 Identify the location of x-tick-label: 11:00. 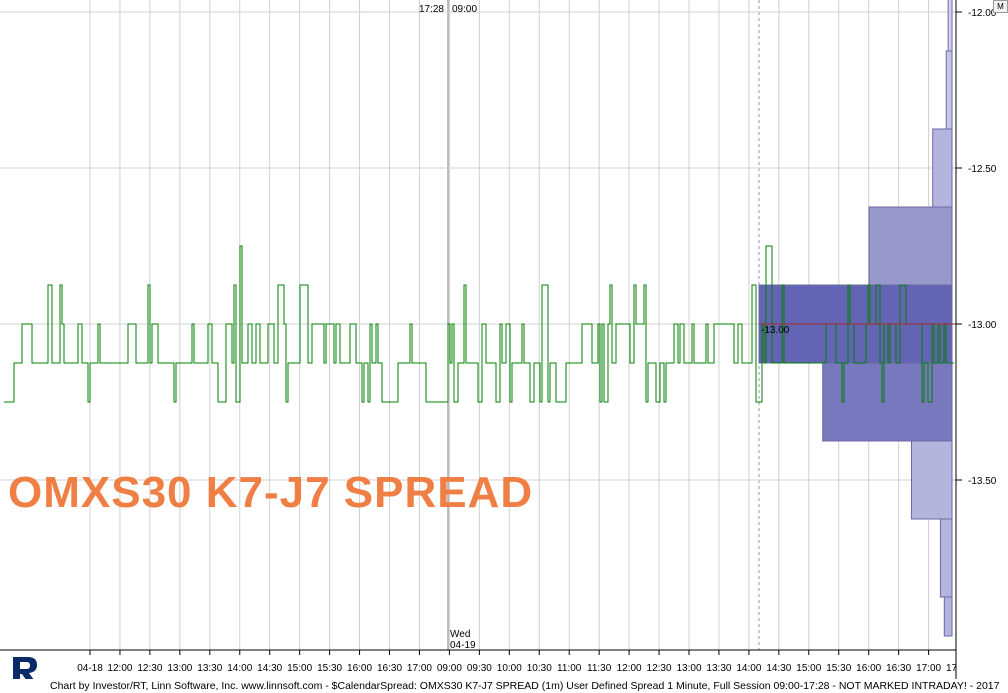
(569, 668).